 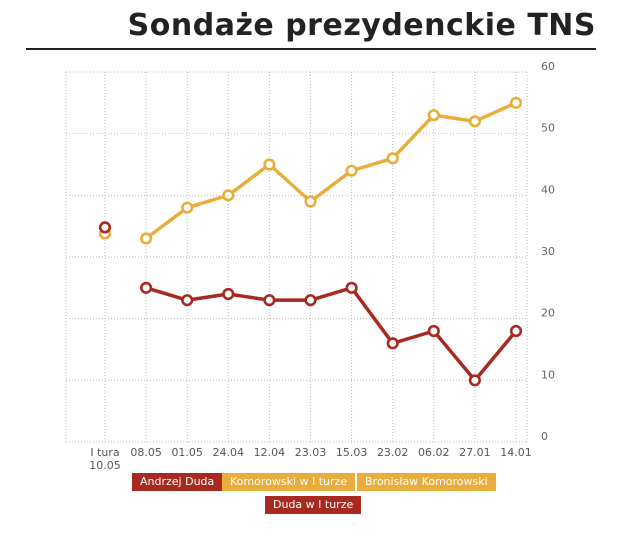 I want to click on y-tick-label: 50, so click(x=548, y=128).